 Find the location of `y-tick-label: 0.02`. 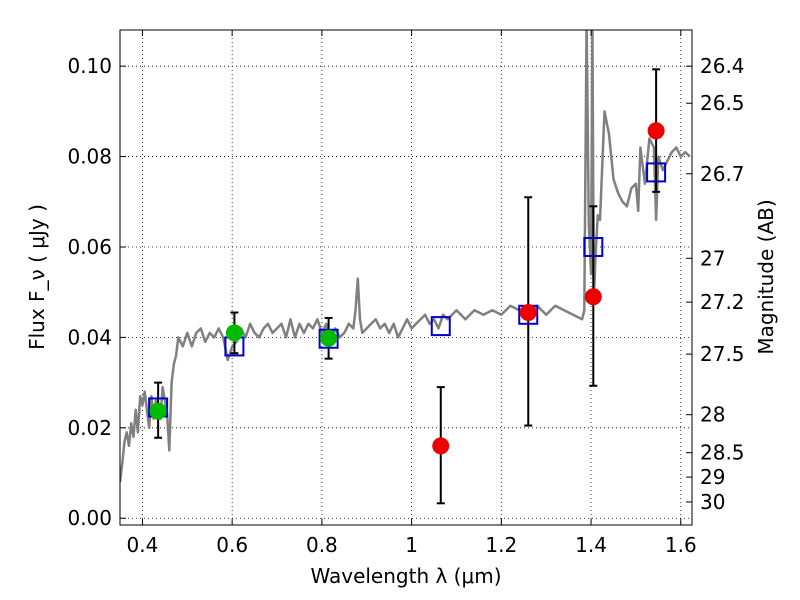

y-tick-label: 0.02 is located at coordinates (89, 428).